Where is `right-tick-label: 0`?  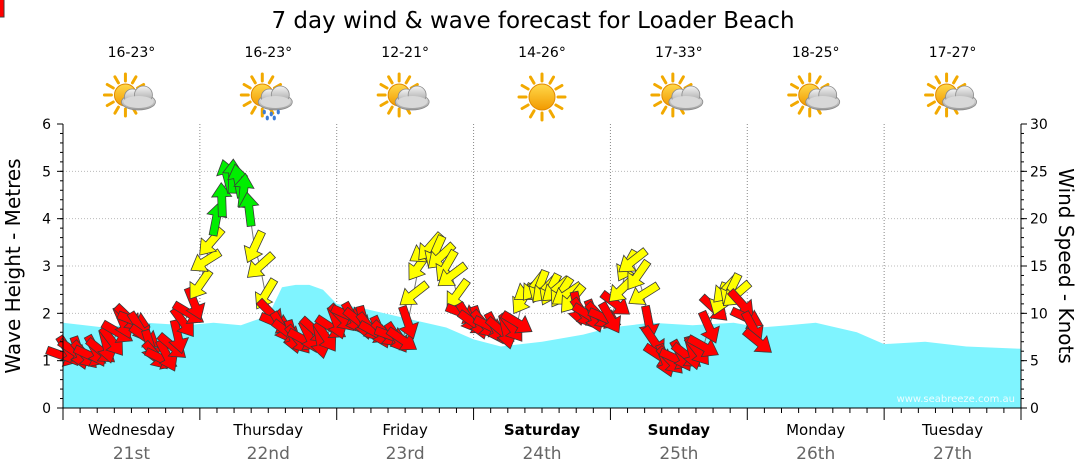
right-tick-label: 0 is located at coordinates (1034, 409).